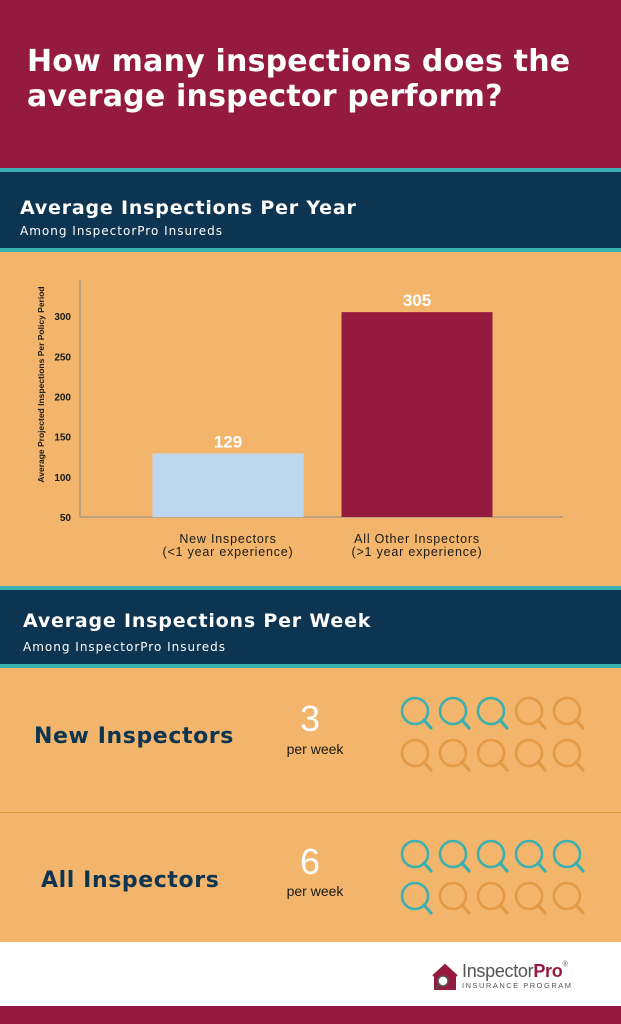 Image resolution: width=621 pixels, height=1024 pixels. What do you see at coordinates (417, 414) in the screenshot?
I see `bar-all-other-inspectors` at bounding box center [417, 414].